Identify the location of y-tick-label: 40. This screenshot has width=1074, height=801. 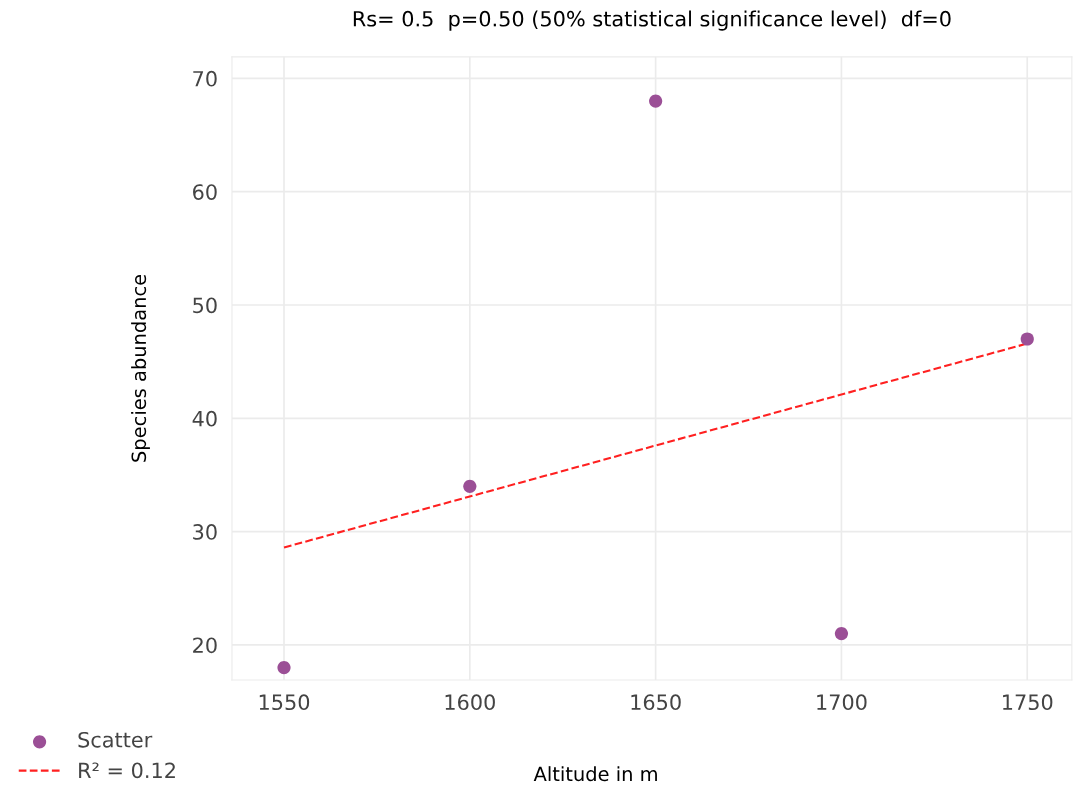
(204, 418).